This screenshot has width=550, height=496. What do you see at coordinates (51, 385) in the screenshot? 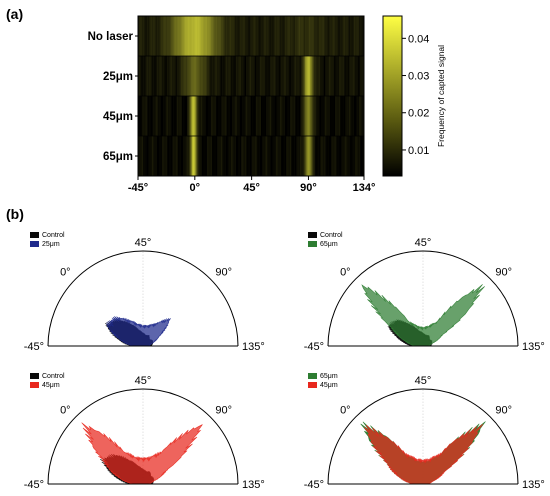
I see `legend-label: 45μm` at bounding box center [51, 385].